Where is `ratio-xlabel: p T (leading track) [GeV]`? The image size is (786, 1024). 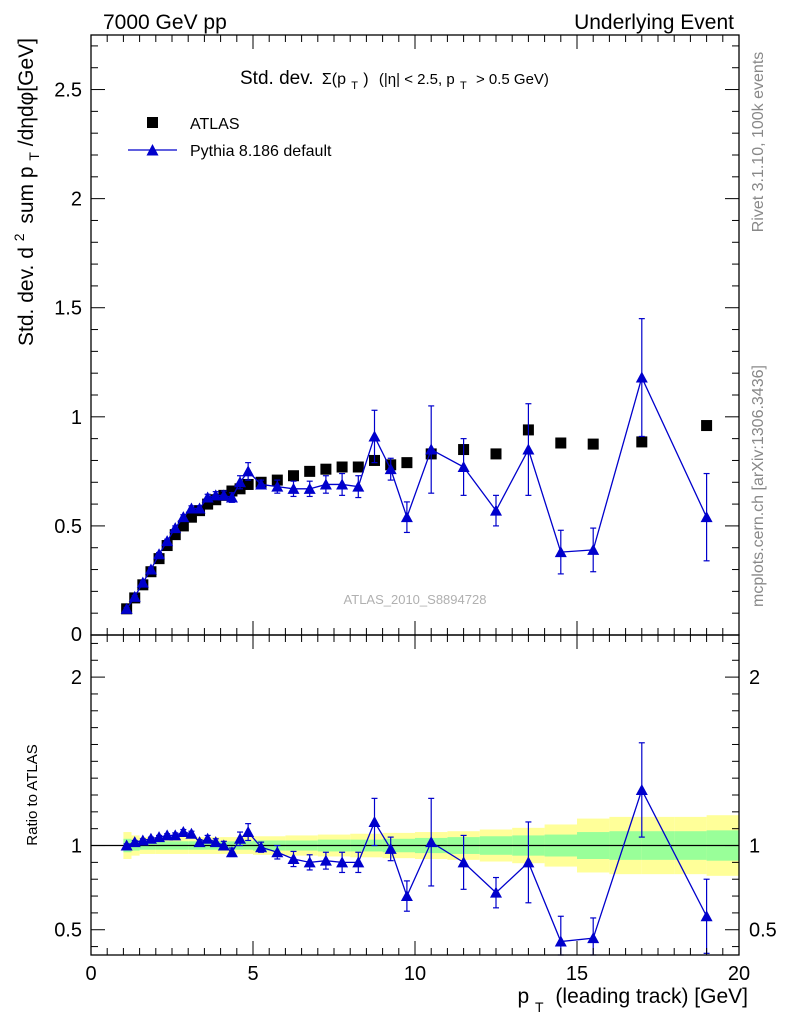
ratio-xlabel: p T (leading track) [GeV] is located at coordinates (632, 1001).